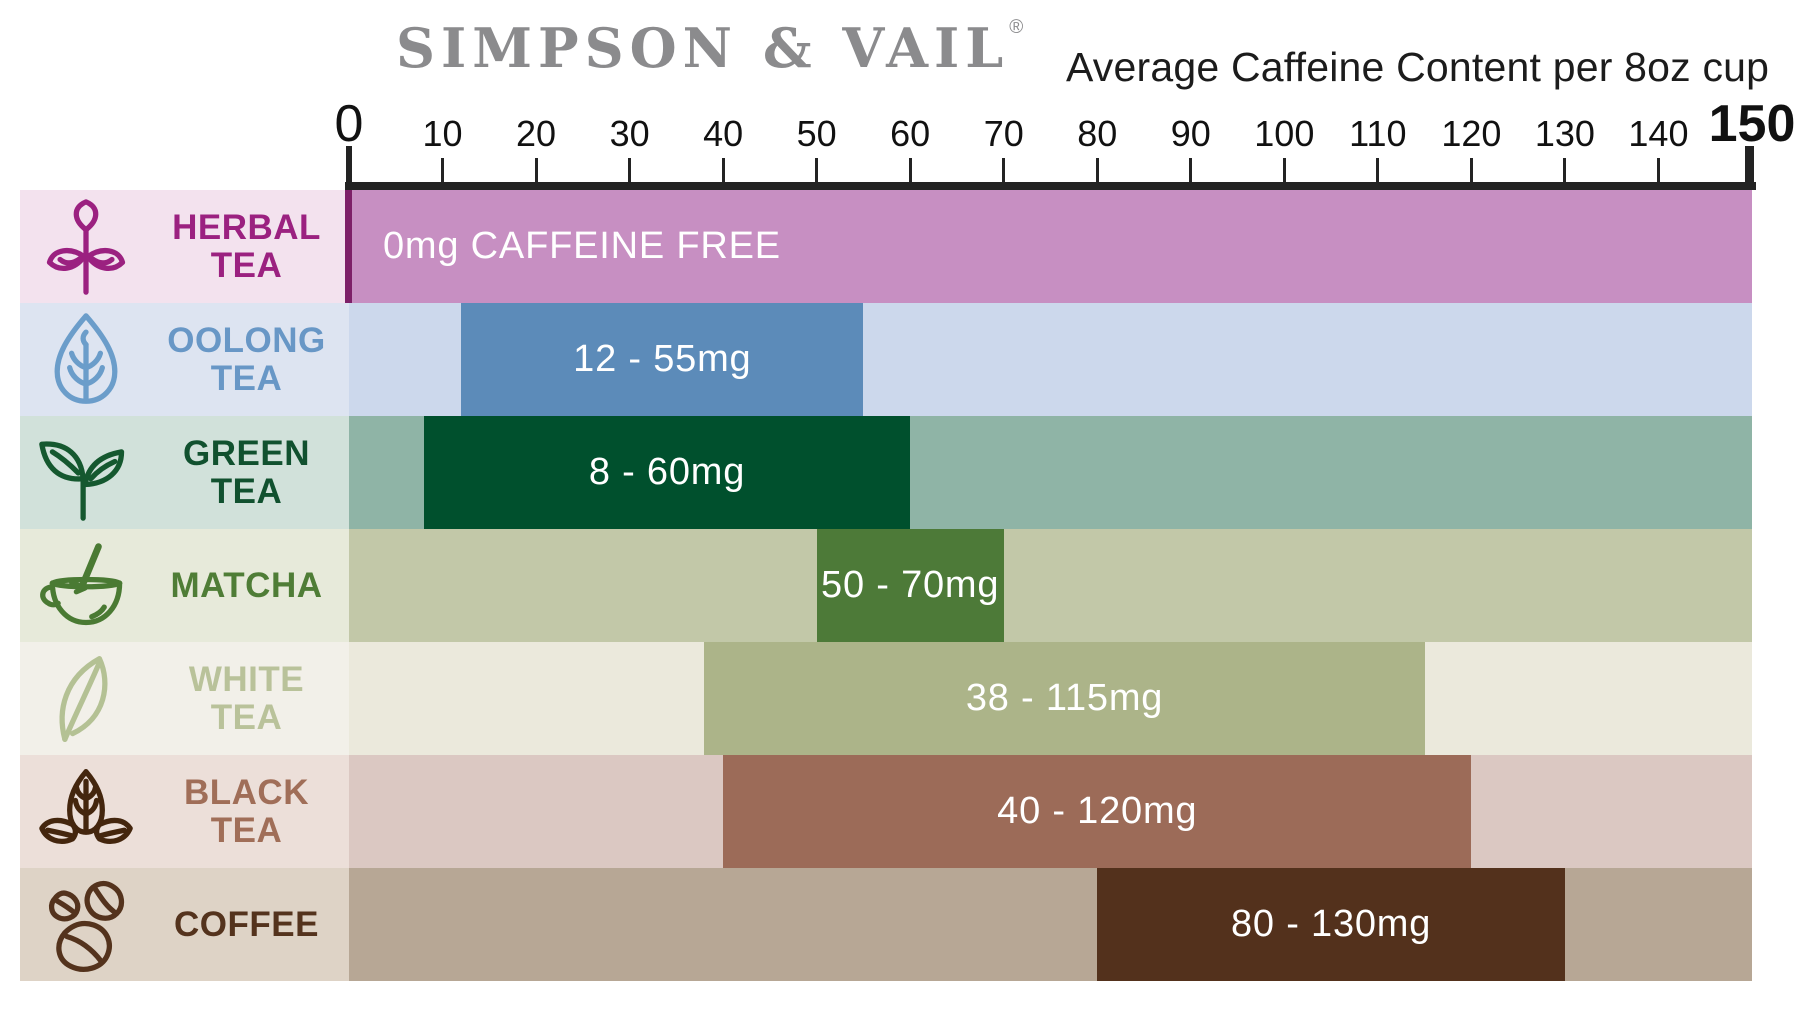 The image size is (1800, 1013). Describe the element at coordinates (1064, 698) in the screenshot. I see `bar-white-tea: 38 - 115mg` at that location.